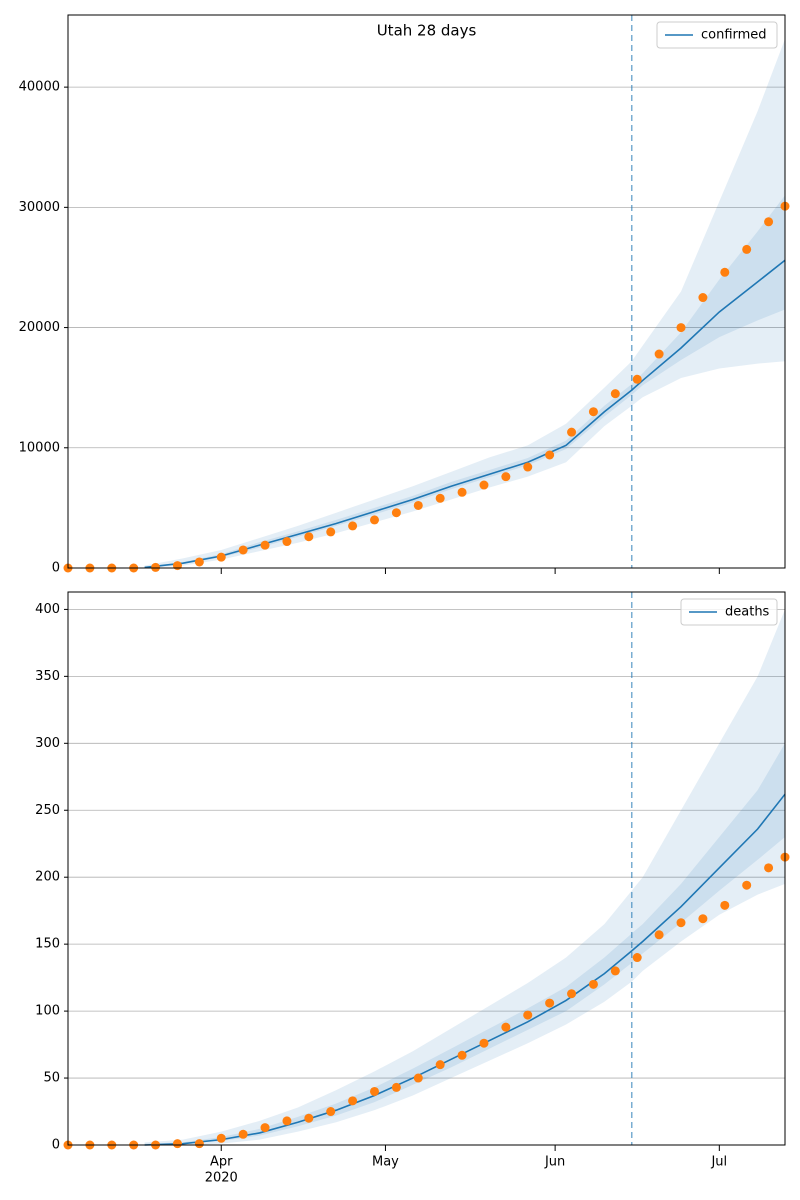 This screenshot has height=1200, width=800. Describe the element at coordinates (747, 612) in the screenshot. I see `legend-label: deaths` at that location.